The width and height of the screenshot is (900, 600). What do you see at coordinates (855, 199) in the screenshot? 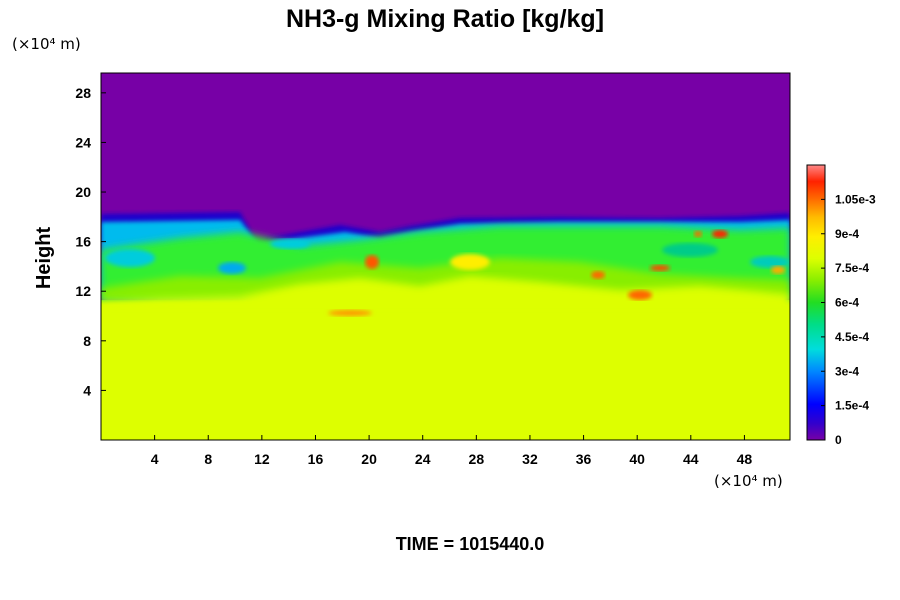
I see `colorbar-tick-label: 1.05e-3` at bounding box center [855, 199].